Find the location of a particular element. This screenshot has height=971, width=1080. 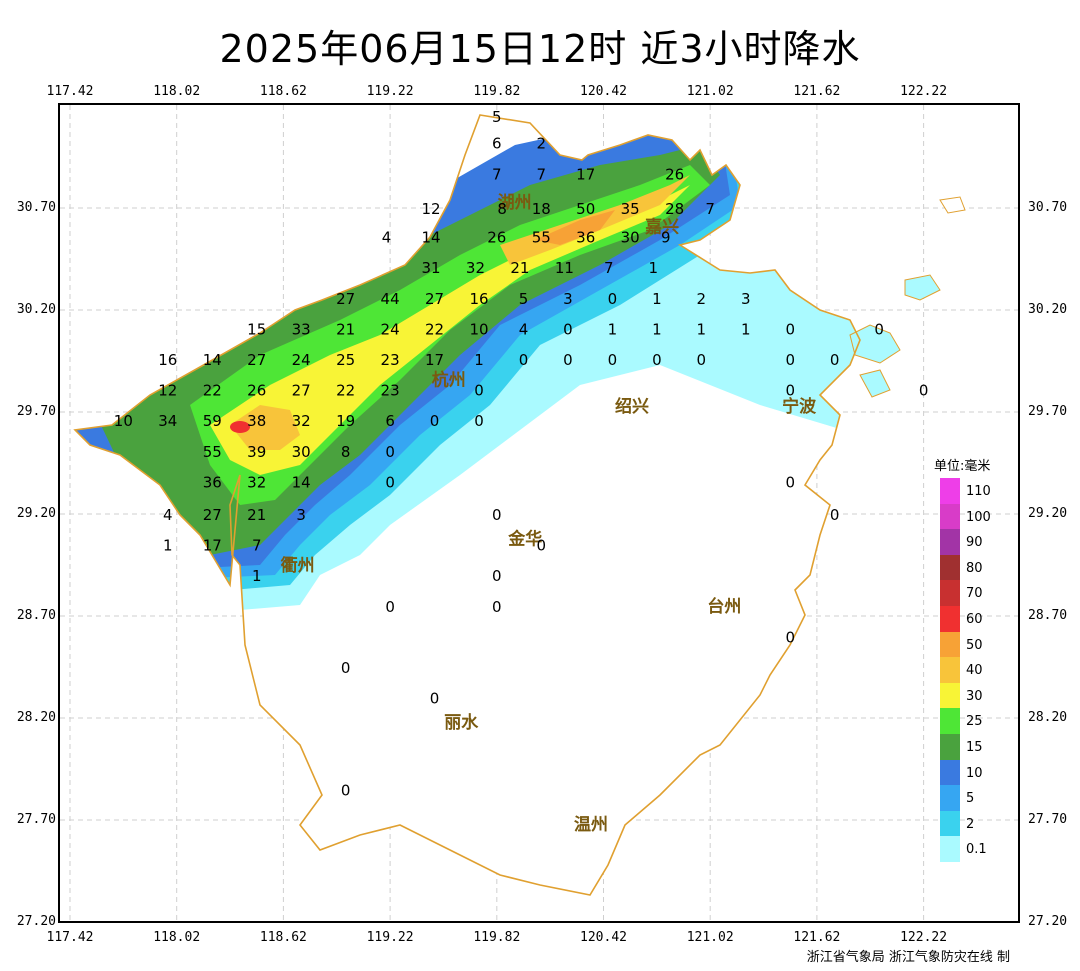

station-value: 30 is located at coordinates (301, 452).